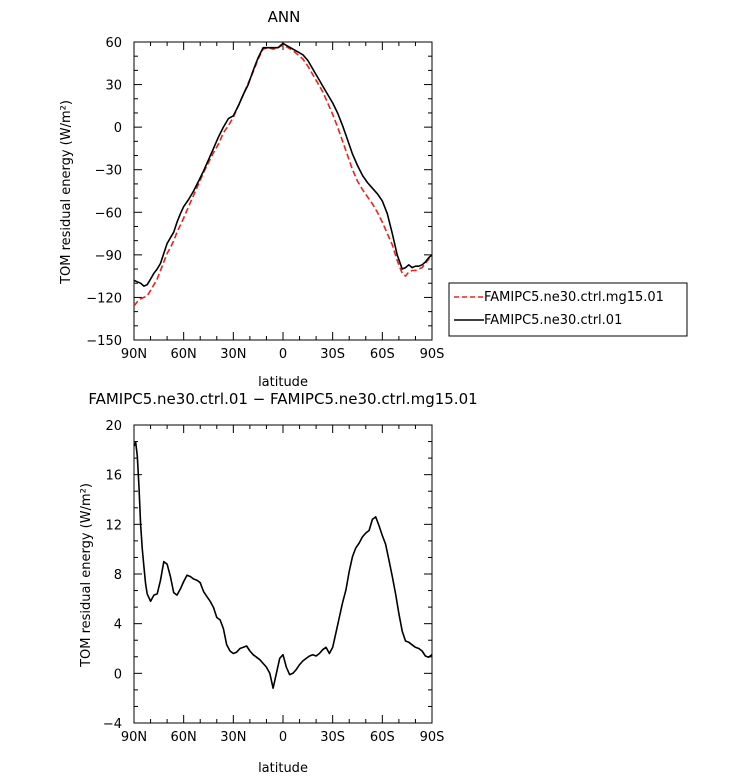 The image size is (733, 780). What do you see at coordinates (118, 625) in the screenshot?
I see `bottom-y-tick-label: 4` at bounding box center [118, 625].